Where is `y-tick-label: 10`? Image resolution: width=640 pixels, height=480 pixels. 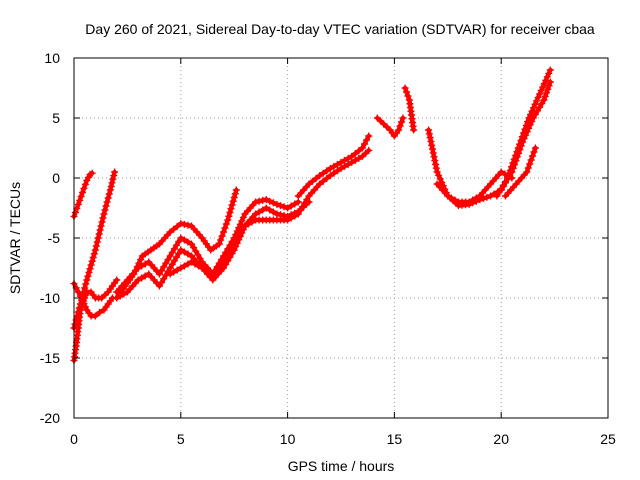 y-tick-label: 10 is located at coordinates (52, 58).